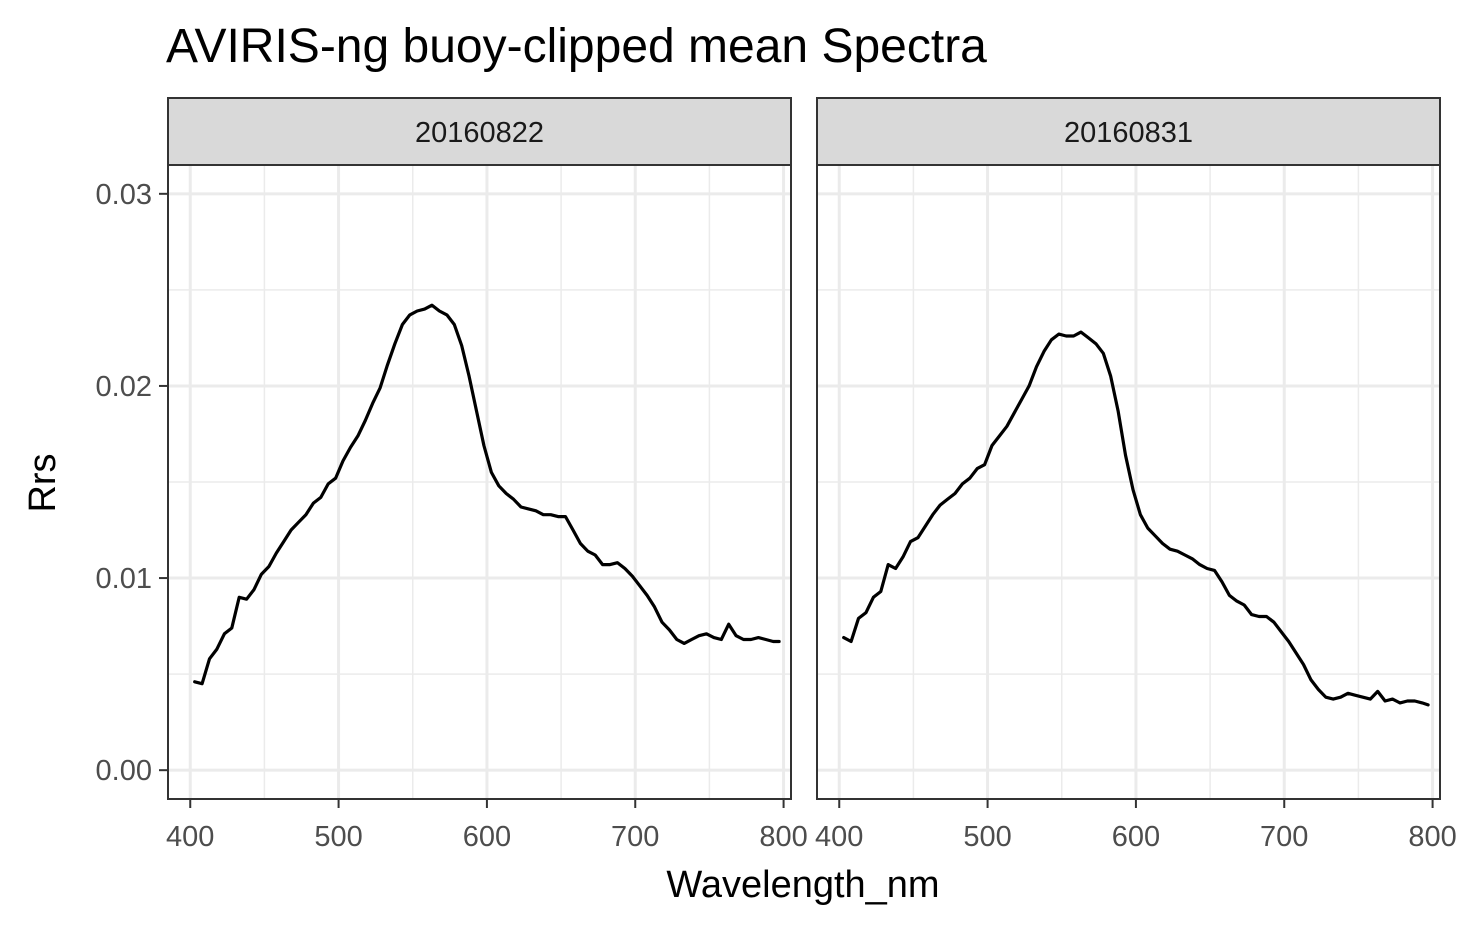  What do you see at coordinates (132, 483) in the screenshot?
I see `y-axis: 0.00 0.01 0.02 0.03` at bounding box center [132, 483].